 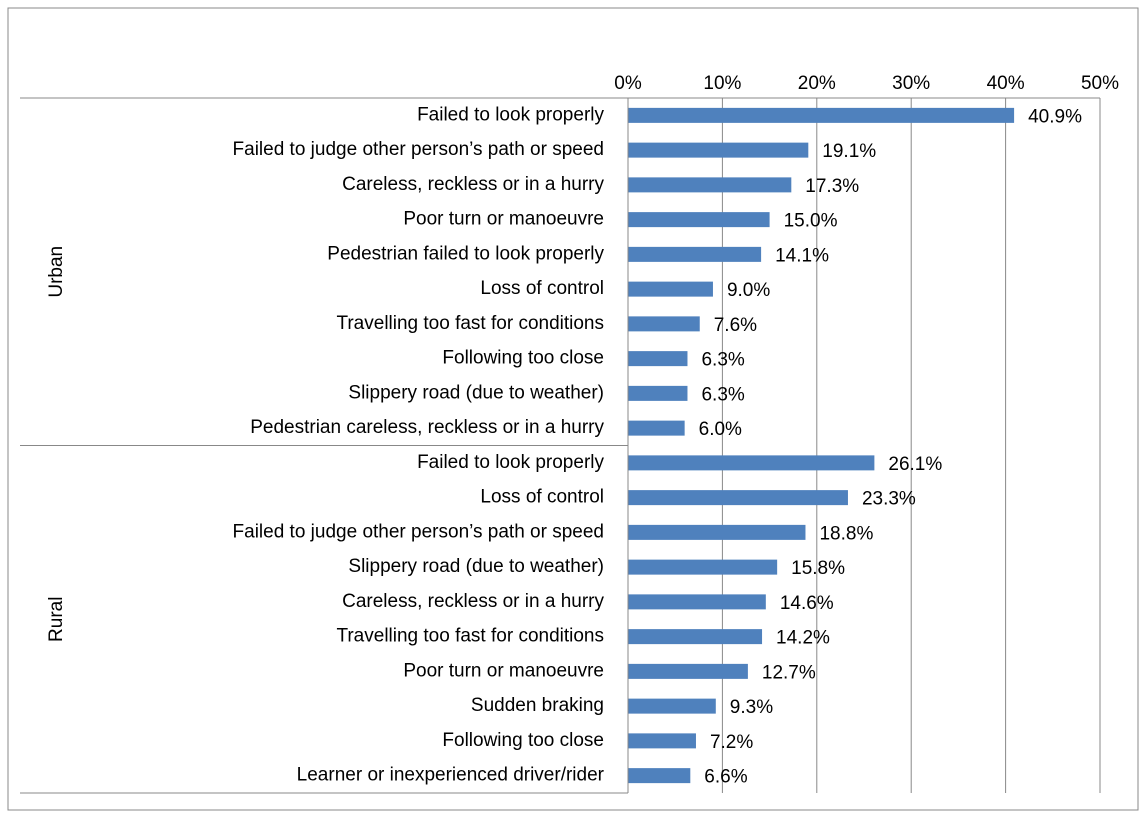 I want to click on value-label: 14.2%, so click(x=803, y=638).